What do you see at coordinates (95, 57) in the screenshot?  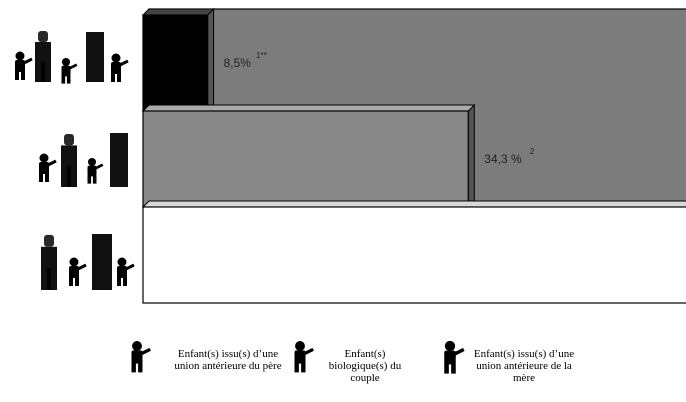 I see `family-row1-adult-b` at bounding box center [95, 57].